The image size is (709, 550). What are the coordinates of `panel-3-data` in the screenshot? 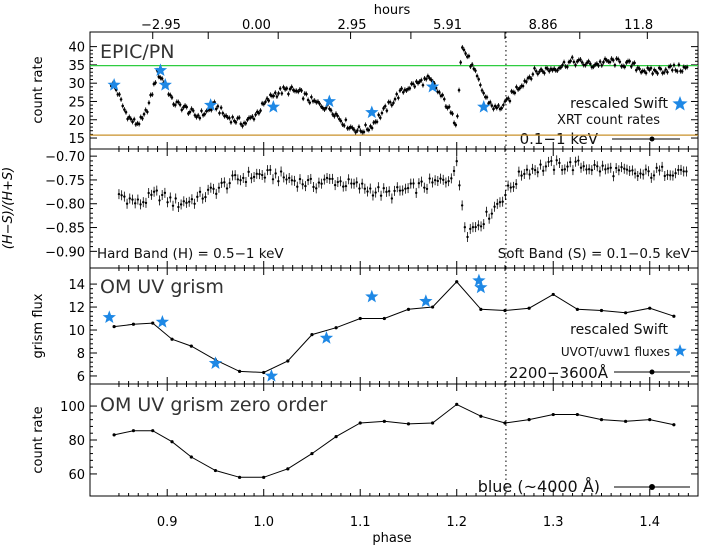 It's located at (394, 327).